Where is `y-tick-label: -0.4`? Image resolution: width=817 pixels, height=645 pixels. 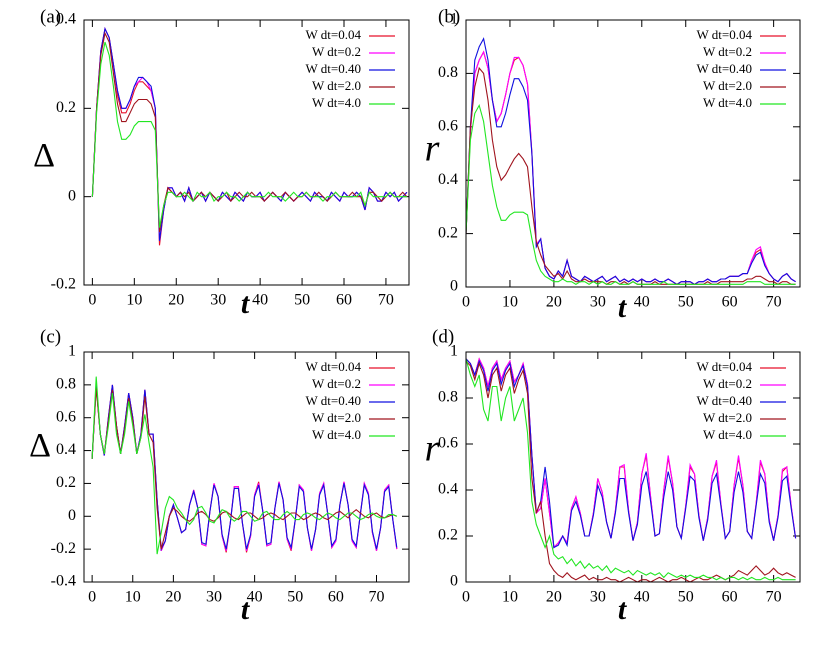
y-tick-label: -0.4 is located at coordinates (63, 581).